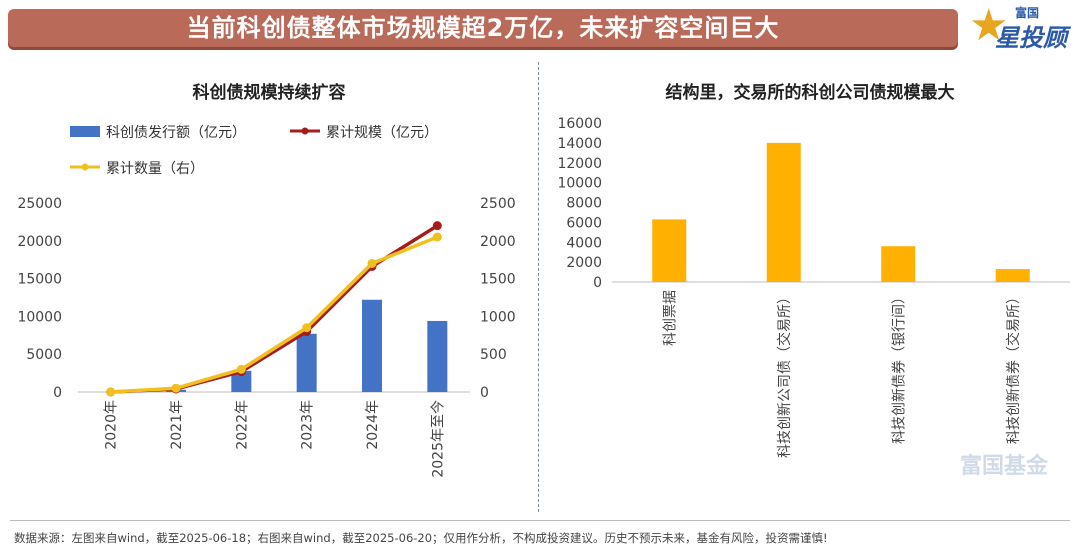 This screenshot has width=1080, height=554. Describe the element at coordinates (39, 242) in the screenshot. I see `y-tick-label: 20000` at that location.